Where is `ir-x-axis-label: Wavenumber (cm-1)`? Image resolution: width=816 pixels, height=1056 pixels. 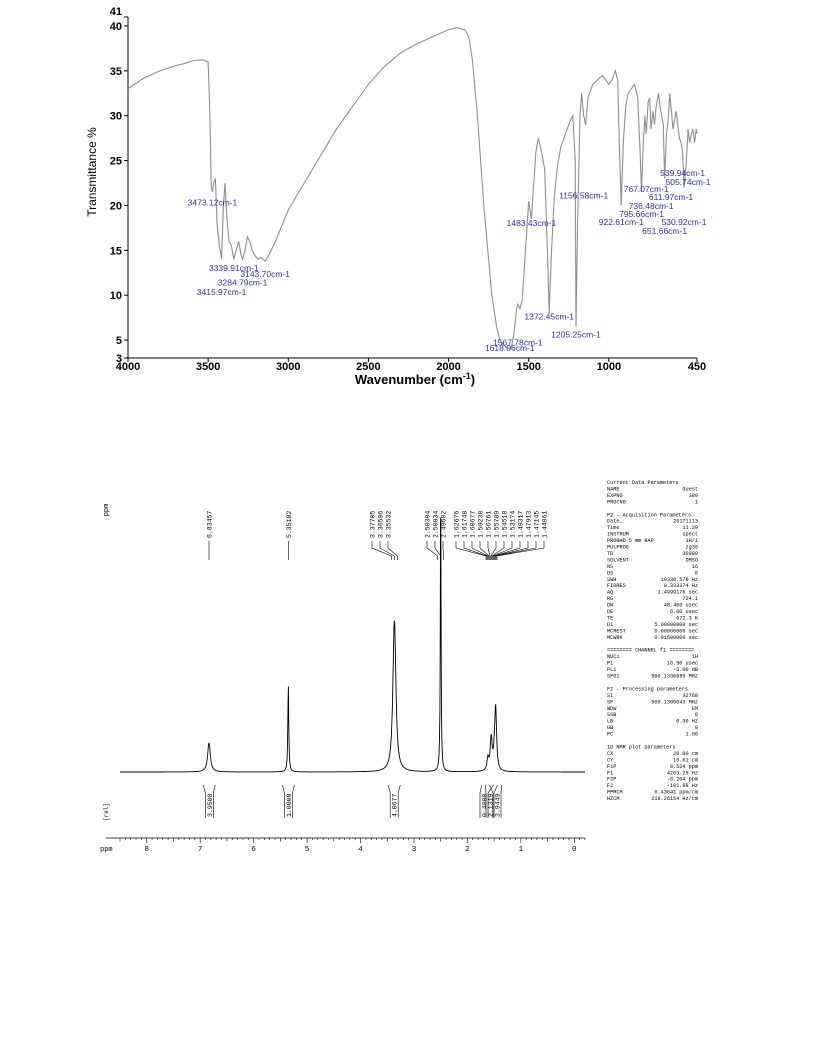
ir-x-axis-label: Wavenumber (cm-1) is located at coordinates (415, 379).